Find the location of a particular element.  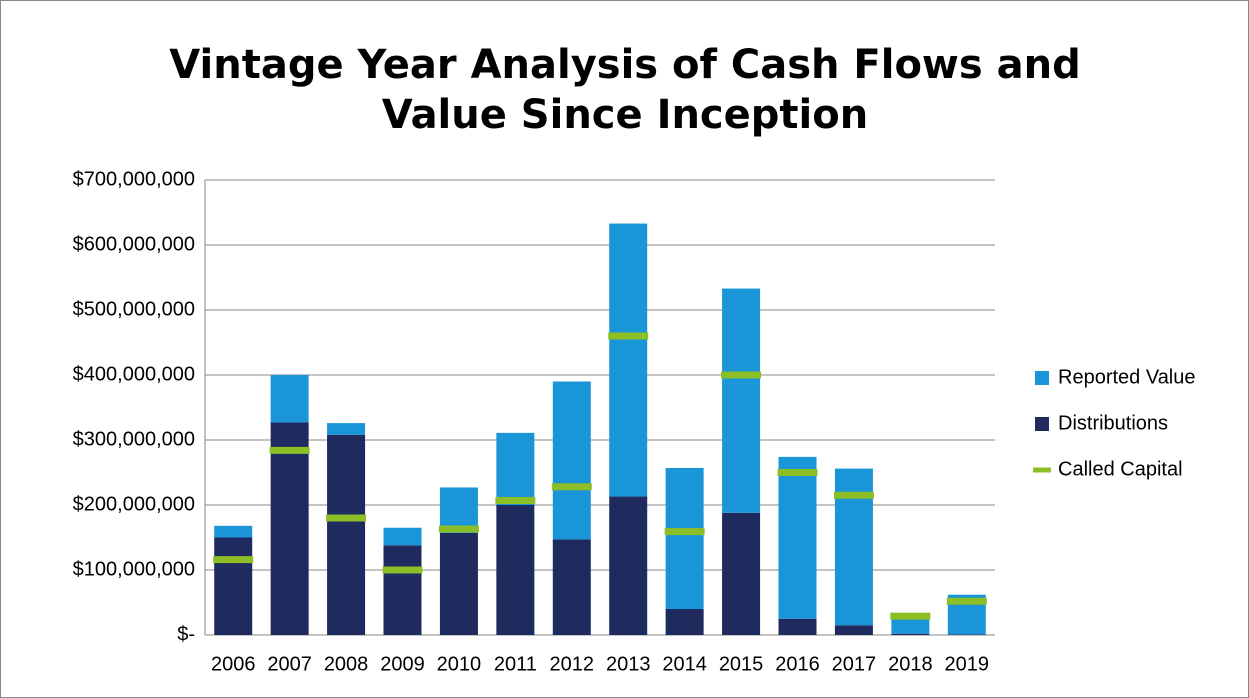

legend-label: Reported Value is located at coordinates (1127, 377).